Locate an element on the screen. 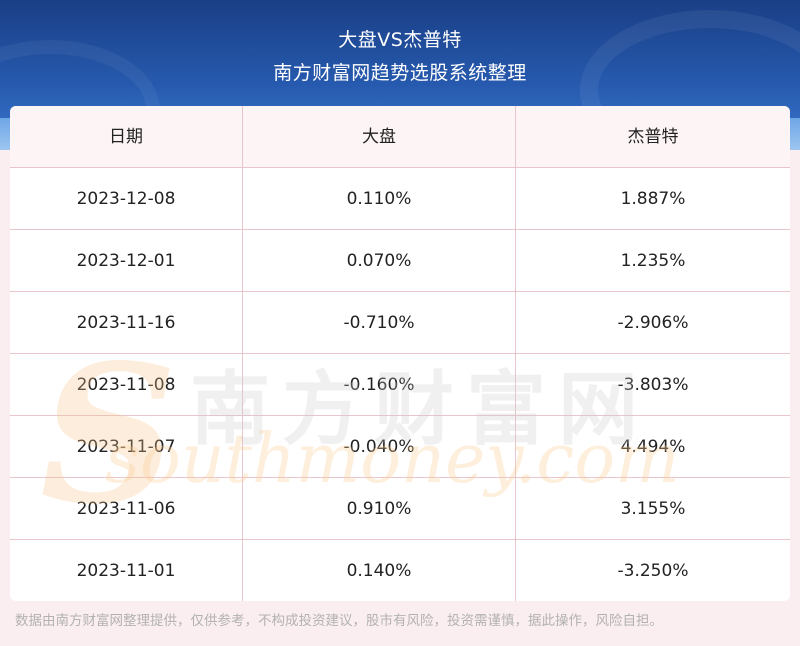 The height and width of the screenshot is (646, 800). page-title: 大盘VS杰普特 is located at coordinates (400, 40).